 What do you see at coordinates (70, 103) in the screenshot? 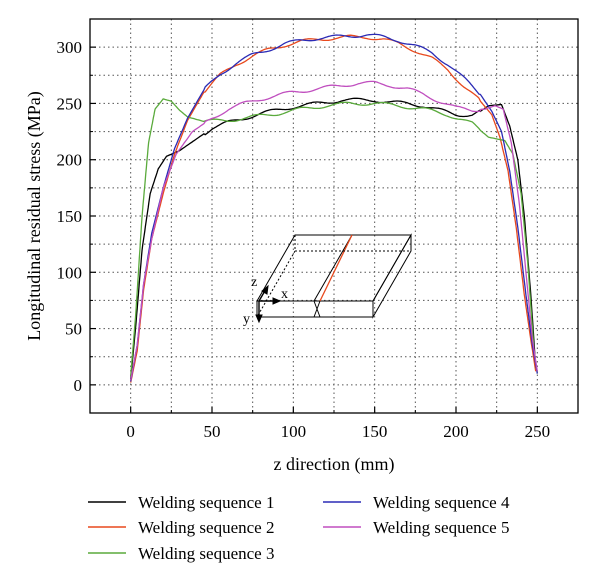
I see `y-tick-label: 250` at bounding box center [70, 103].